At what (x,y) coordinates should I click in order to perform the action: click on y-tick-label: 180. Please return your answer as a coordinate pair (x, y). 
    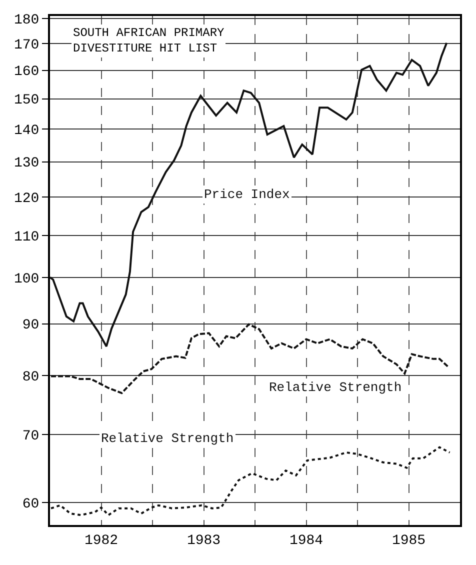
    Looking at the image, I should click on (27, 20).